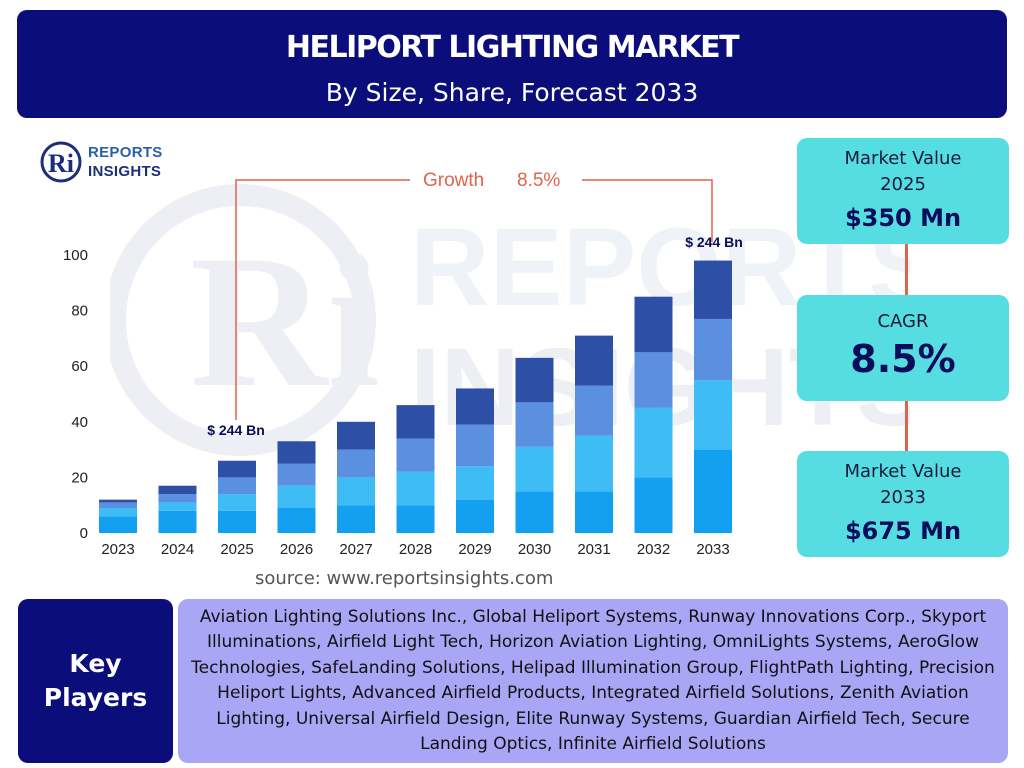 The height and width of the screenshot is (768, 1024). I want to click on key-players-title-line1: Key, so click(95, 663).